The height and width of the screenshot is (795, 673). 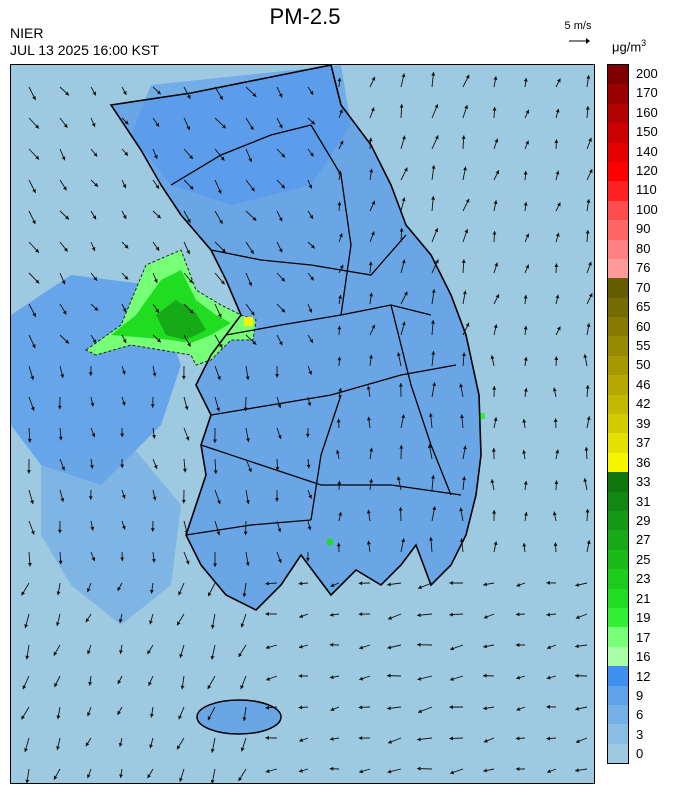 I want to click on colorbar-tick-label: 160, so click(x=647, y=112).